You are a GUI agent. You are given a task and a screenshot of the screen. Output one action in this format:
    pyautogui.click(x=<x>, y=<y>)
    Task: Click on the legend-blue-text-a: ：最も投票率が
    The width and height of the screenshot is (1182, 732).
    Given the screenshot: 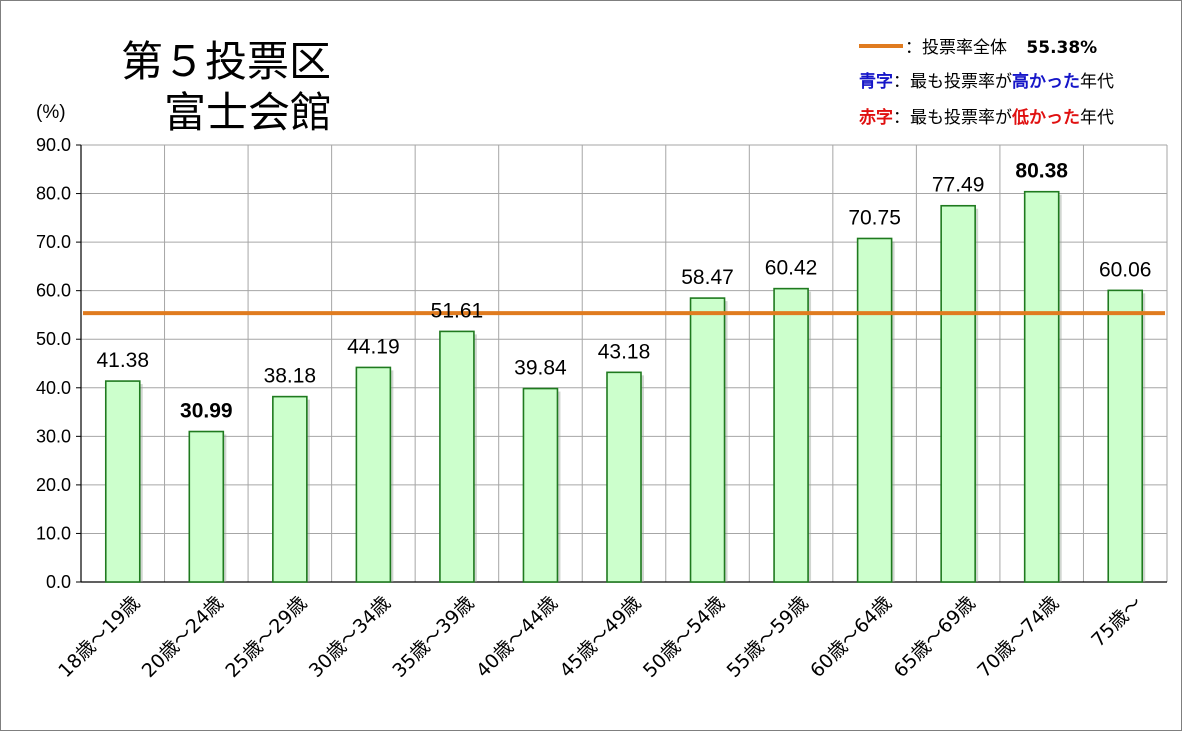 What is the action you would take?
    pyautogui.click(x=952, y=82)
    